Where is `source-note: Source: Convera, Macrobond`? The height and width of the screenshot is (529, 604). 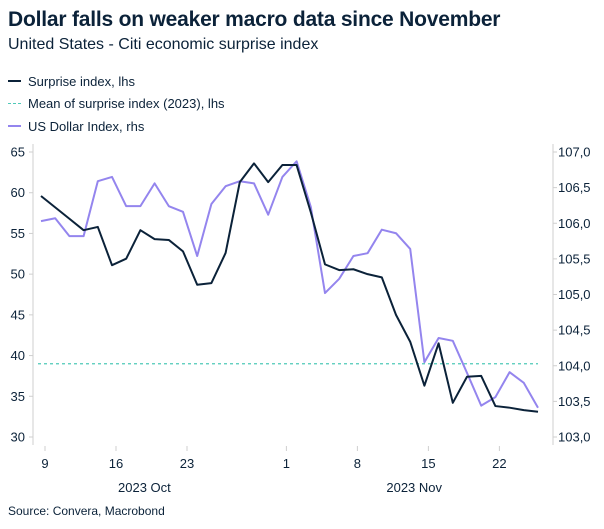
source-note: Source: Convera, Macrobond is located at coordinates (86, 511).